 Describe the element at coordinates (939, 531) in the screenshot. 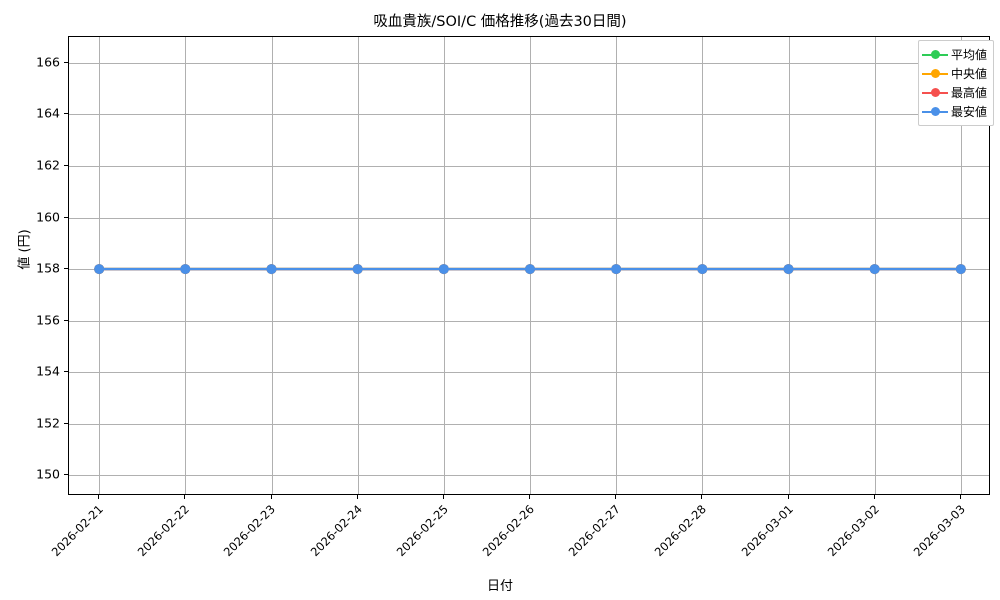

I see `x-tick-label: 2026-03-03` at that location.